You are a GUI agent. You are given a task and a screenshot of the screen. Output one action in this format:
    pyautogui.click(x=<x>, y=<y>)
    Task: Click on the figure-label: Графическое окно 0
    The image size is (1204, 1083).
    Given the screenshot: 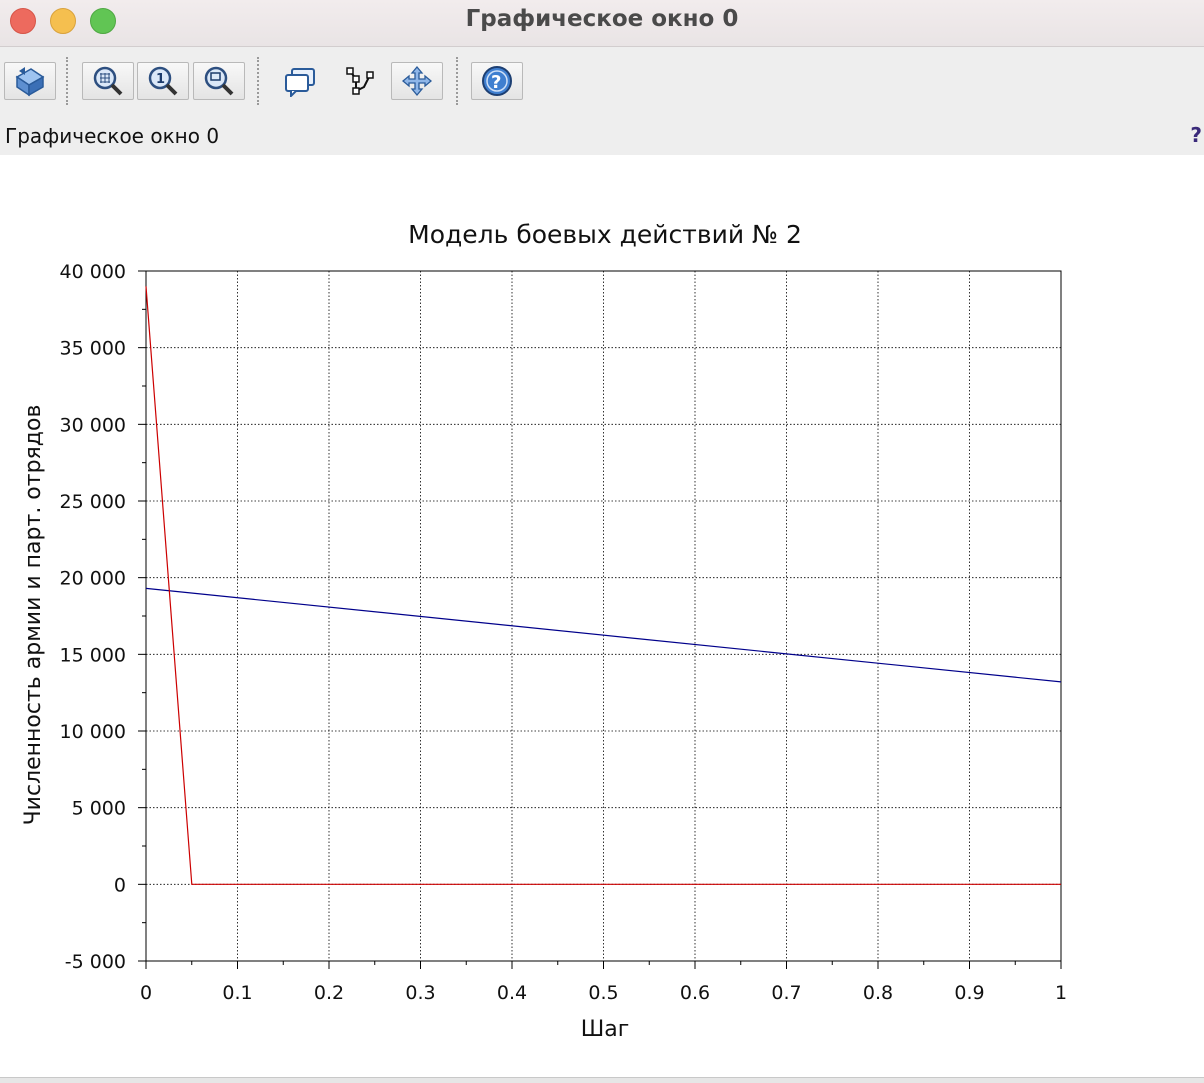 What is the action you would take?
    pyautogui.click(x=112, y=136)
    